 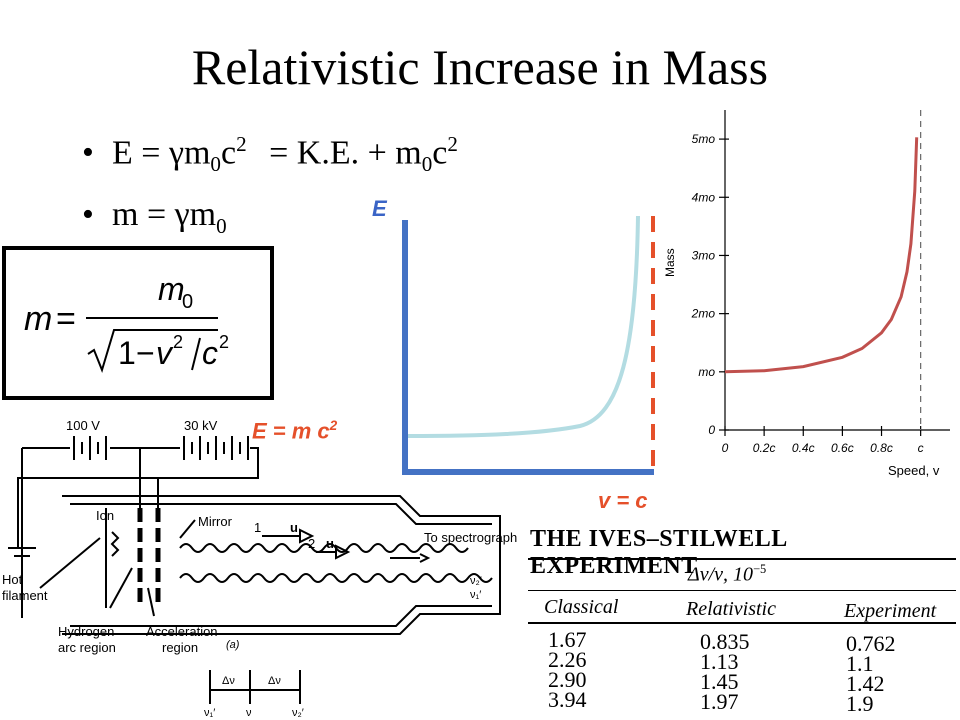 I want to click on mass-y-tick-label: 3mo, so click(x=704, y=255).